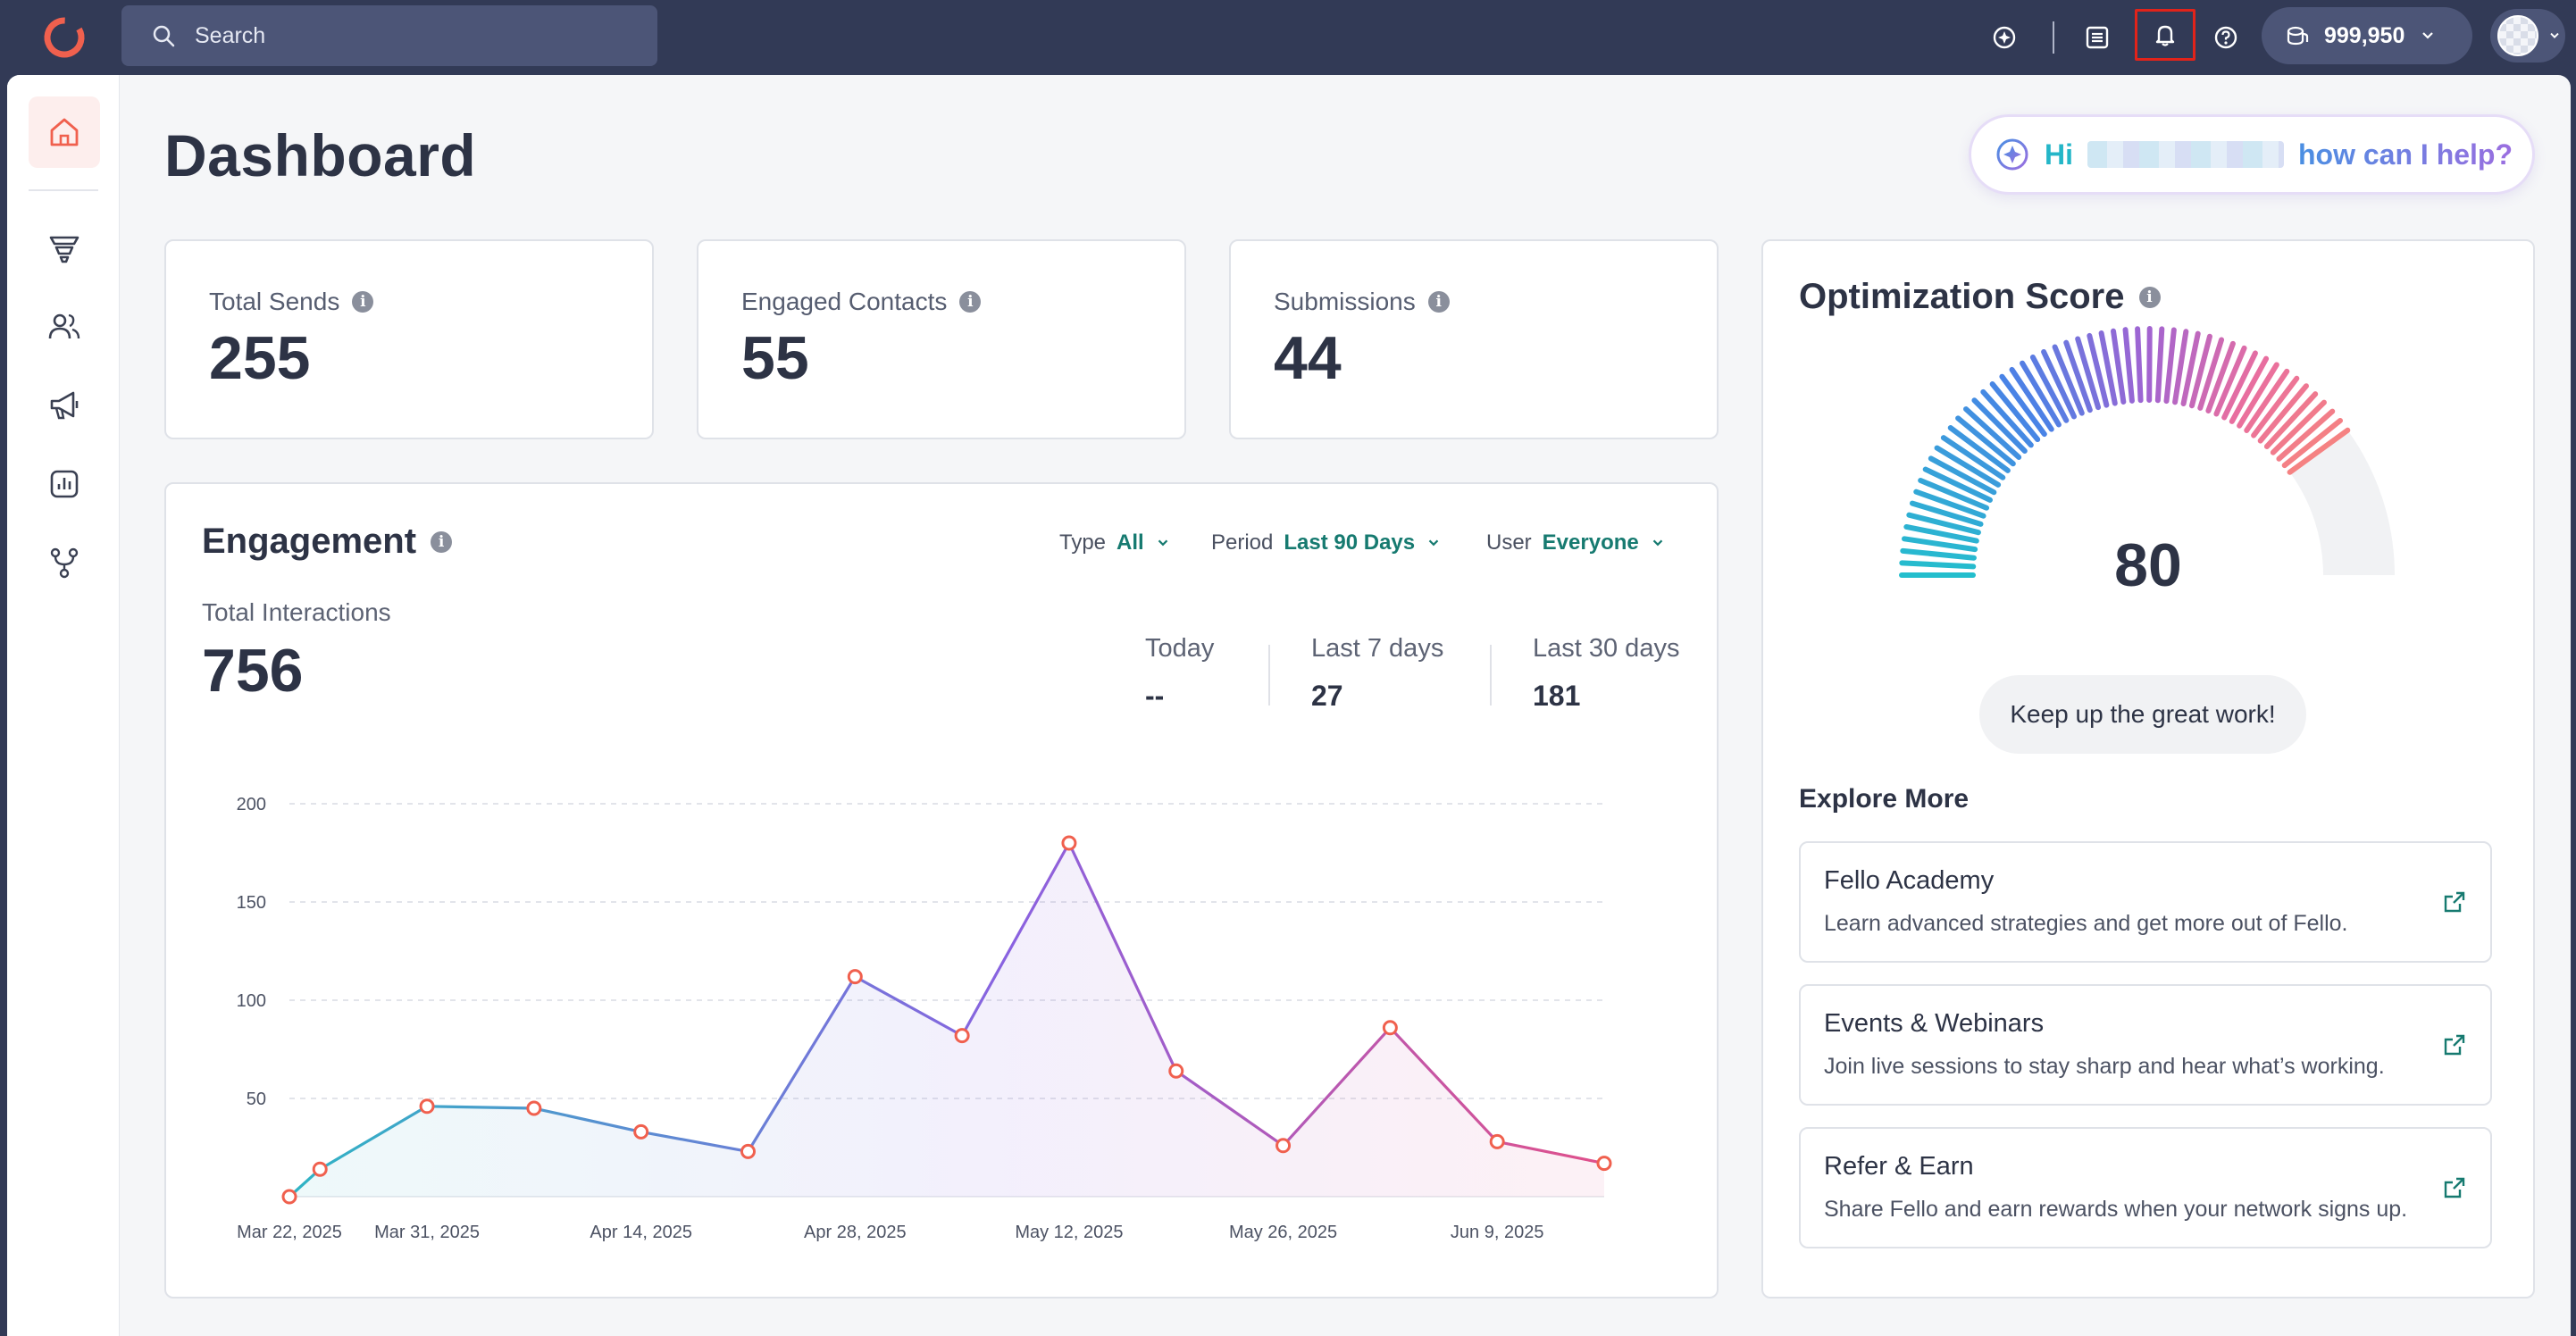  I want to click on explore-link-title: Refer & Earn, so click(1899, 1166).